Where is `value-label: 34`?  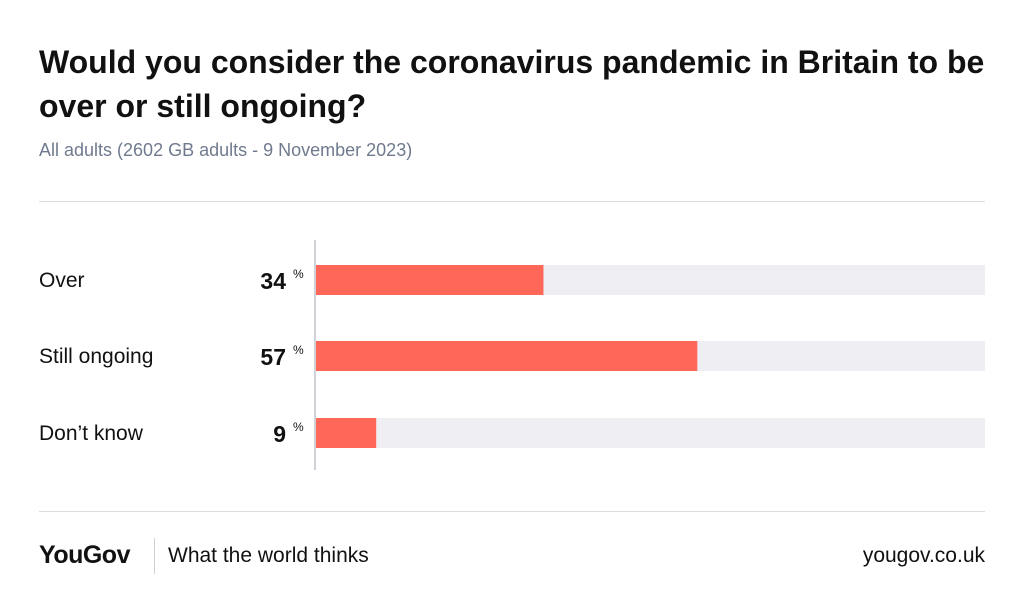
value-label: 34 is located at coordinates (273, 281).